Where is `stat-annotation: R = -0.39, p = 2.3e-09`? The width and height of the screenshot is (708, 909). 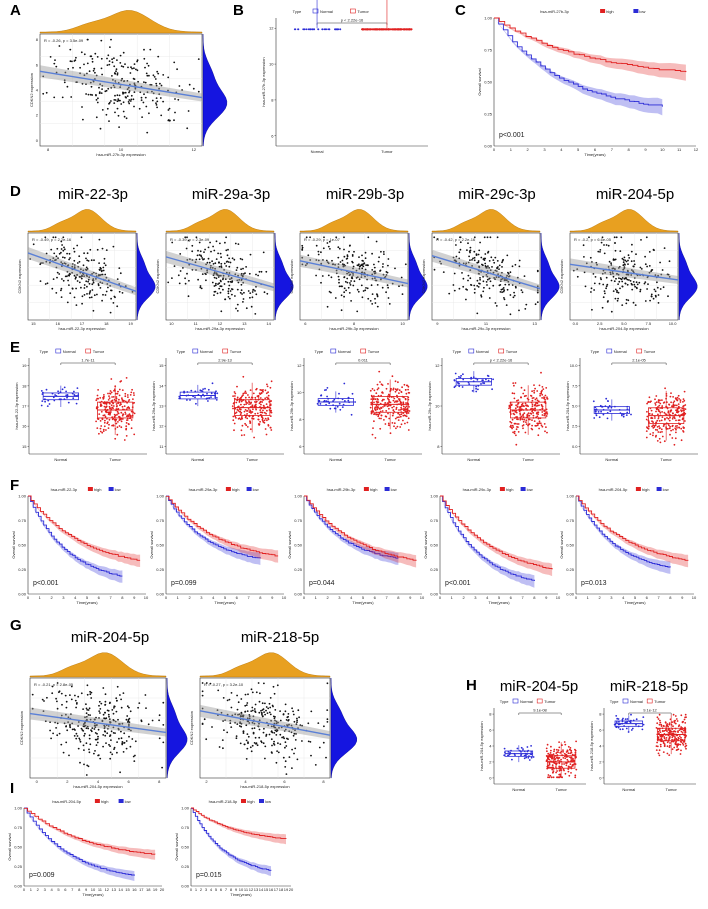 stat-annotation: R = -0.39, p = 2.3e-09 is located at coordinates (190, 239).